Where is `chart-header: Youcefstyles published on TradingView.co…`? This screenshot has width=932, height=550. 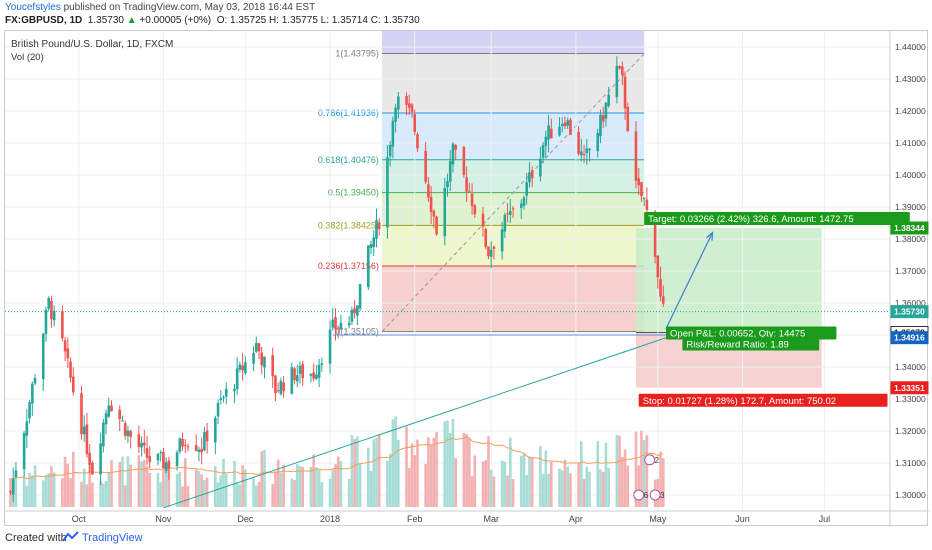
chart-header: Youcefstyles published on TradingView.co… is located at coordinates (466, 16).